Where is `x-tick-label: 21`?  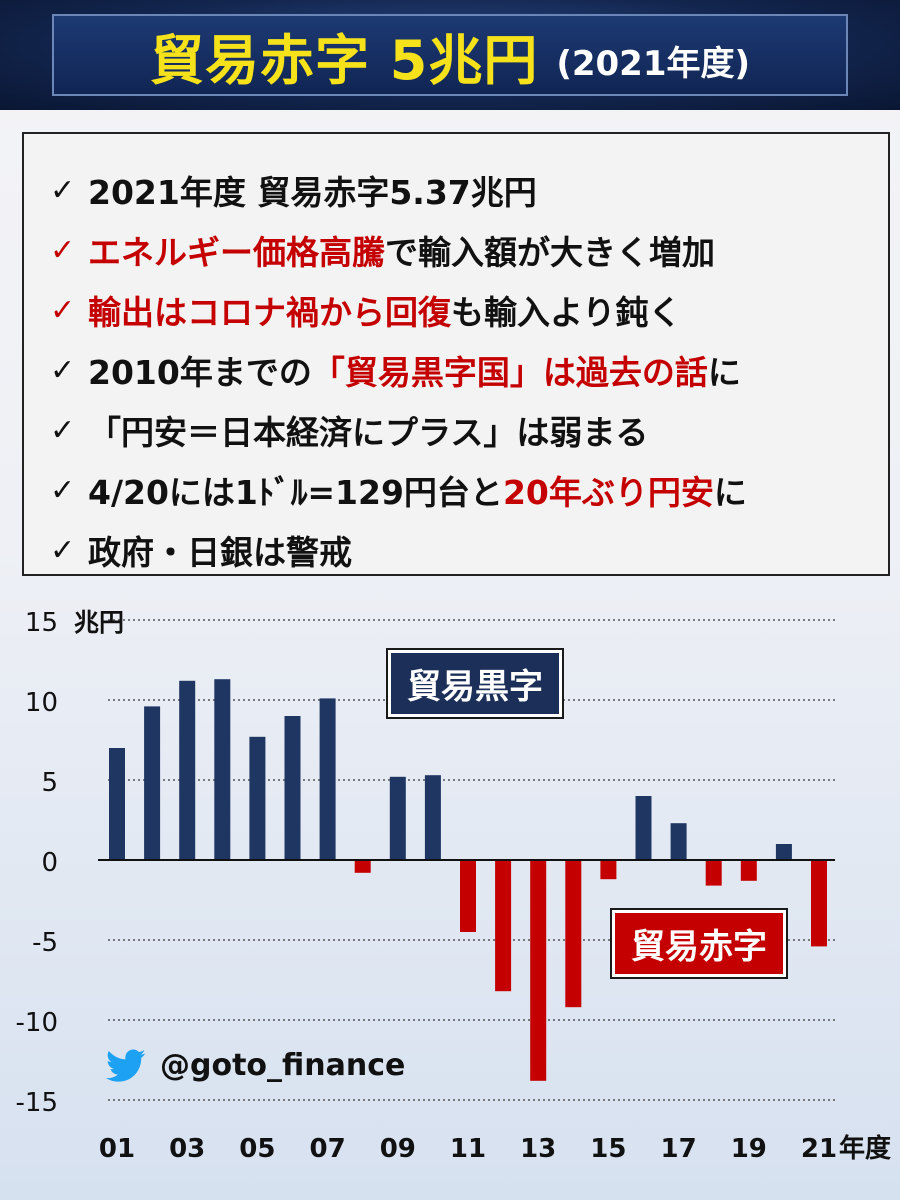
x-tick-label: 21 is located at coordinates (819, 1149).